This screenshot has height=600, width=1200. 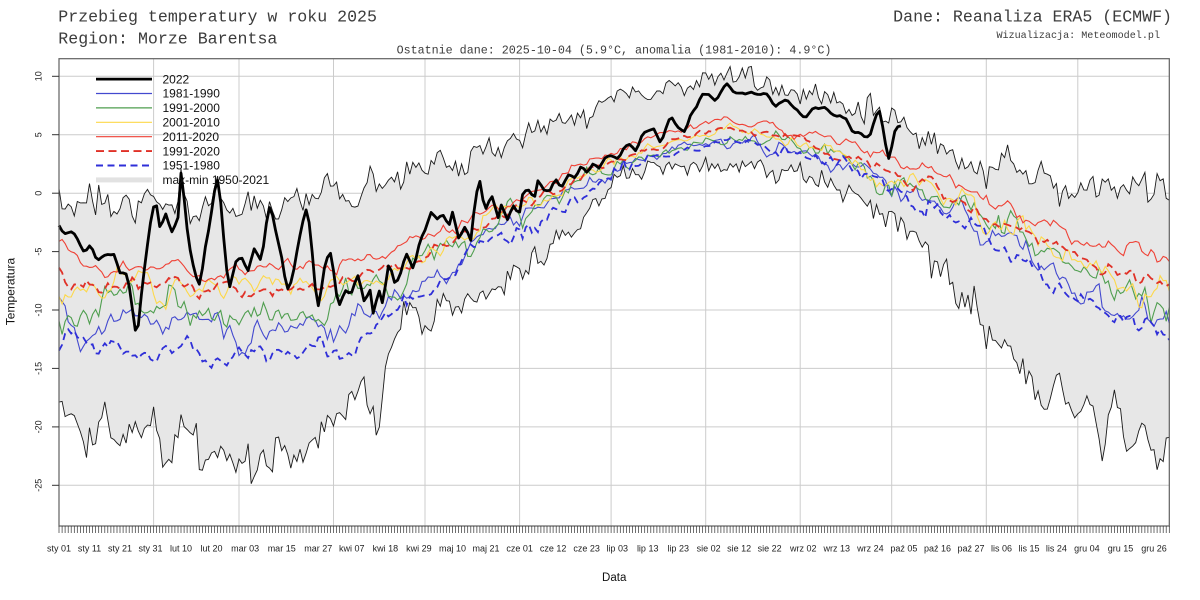 What do you see at coordinates (770, 549) in the screenshot?
I see `svg-text: sie 22` at bounding box center [770, 549].